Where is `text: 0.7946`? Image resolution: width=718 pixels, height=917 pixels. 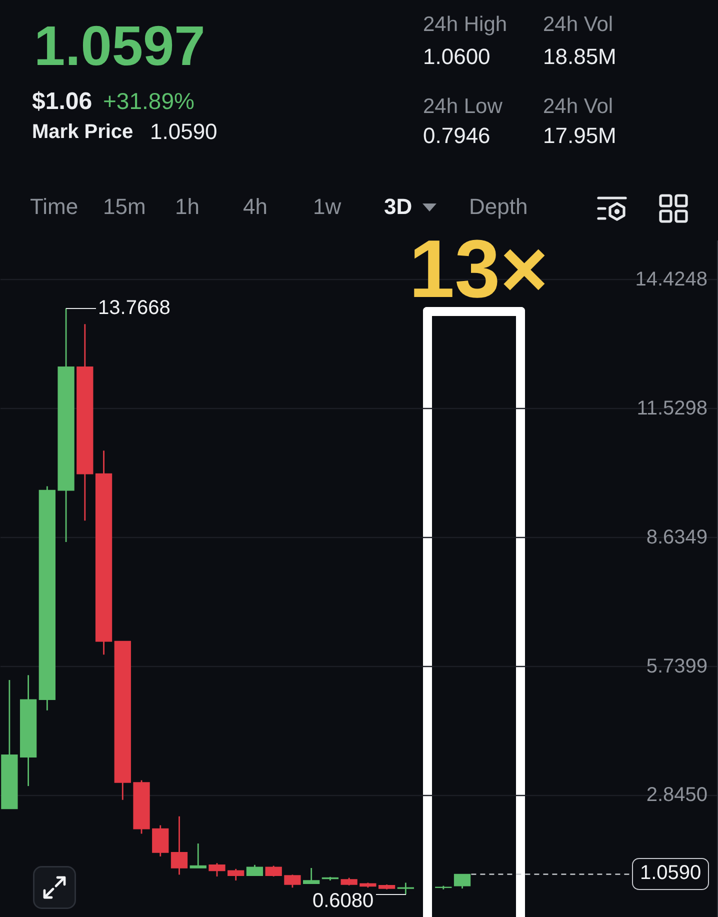 text: 0.7946 is located at coordinates (456, 135).